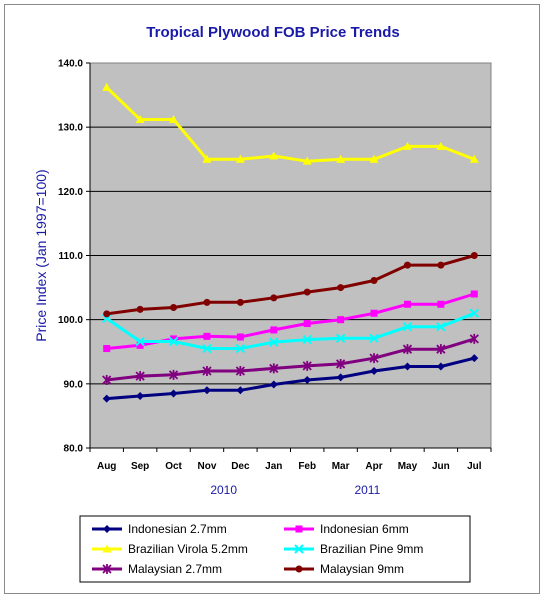 The image size is (546, 600). Describe the element at coordinates (70, 192) in the screenshot. I see `y-tick-label: 120.0` at that location.